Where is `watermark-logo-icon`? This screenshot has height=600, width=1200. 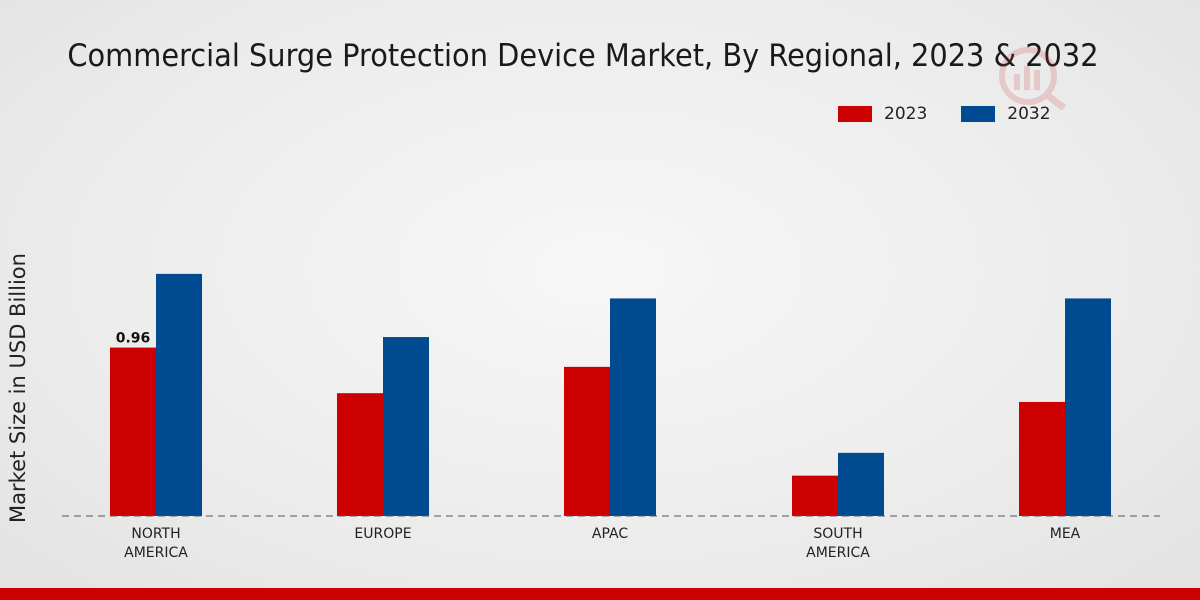
watermark-logo-icon is located at coordinates (1033, 78).